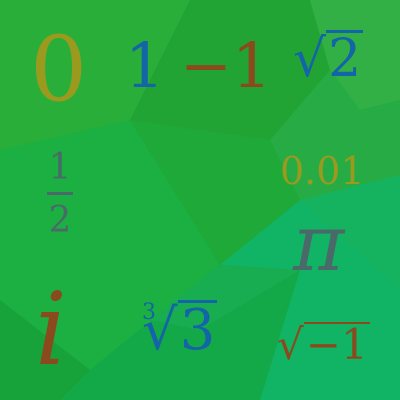 The width and height of the screenshot is (400, 400). What do you see at coordinates (197, 330) in the screenshot?
I see `radicand-three: 3` at bounding box center [197, 330].